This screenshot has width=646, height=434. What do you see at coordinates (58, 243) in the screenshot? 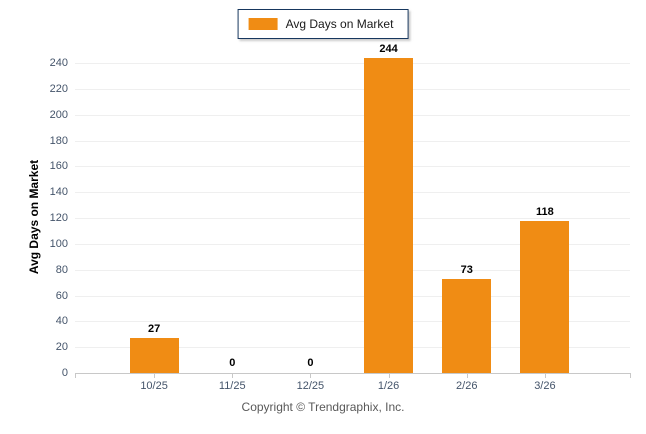
I see `y-axis-tick-label: 100` at bounding box center [58, 243].